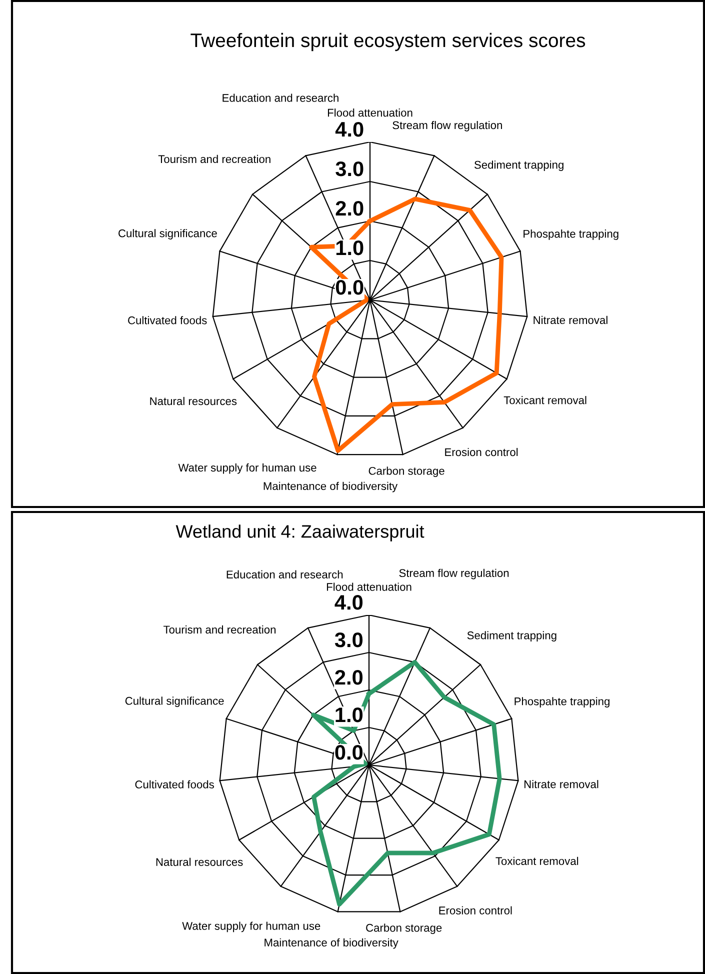 This screenshot has height=974, width=705. Describe the element at coordinates (388, 42) in the screenshot. I see `chart-title: Tweefontein spruit ecosystem services scores` at that location.